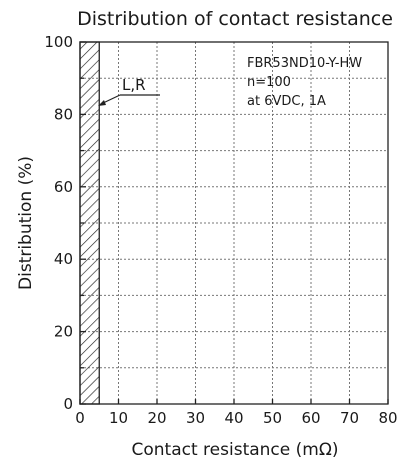 The width and height of the screenshot is (414, 464). I want to click on y-tick-label: 0, so click(68, 404).